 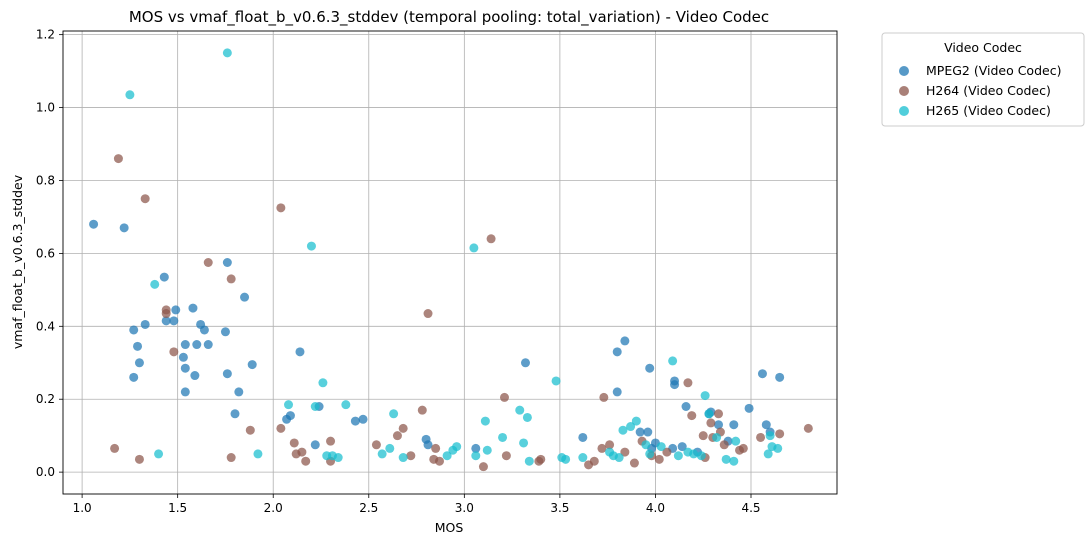 What do you see at coordinates (983, 79) in the screenshot?
I see `legend-box` at bounding box center [983, 79].